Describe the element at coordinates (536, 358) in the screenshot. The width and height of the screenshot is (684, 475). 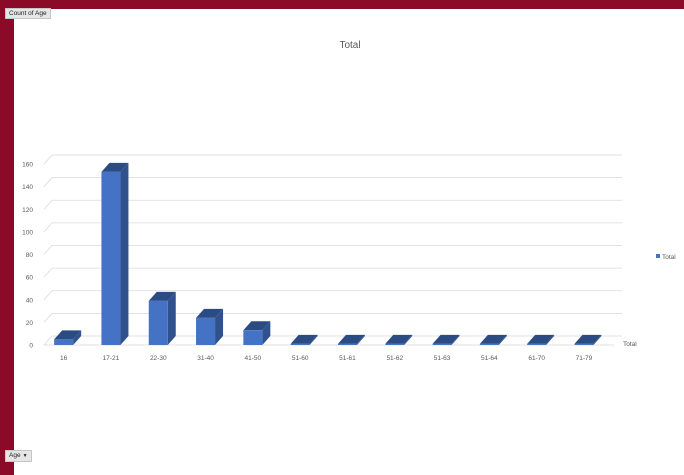
I see `x-tick-label: 61-70` at that location.